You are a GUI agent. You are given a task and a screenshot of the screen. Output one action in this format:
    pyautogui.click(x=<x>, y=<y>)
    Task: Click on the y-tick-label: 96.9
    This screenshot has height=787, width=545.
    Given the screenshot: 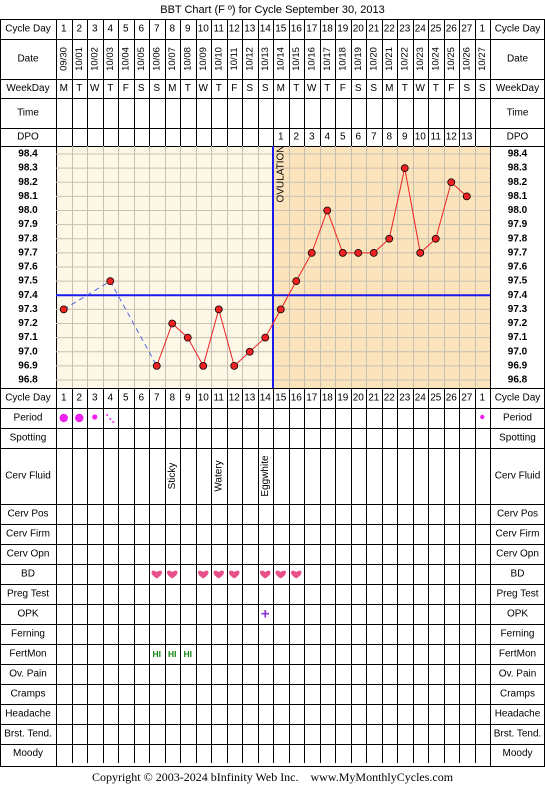 What is the action you would take?
    pyautogui.click(x=518, y=365)
    